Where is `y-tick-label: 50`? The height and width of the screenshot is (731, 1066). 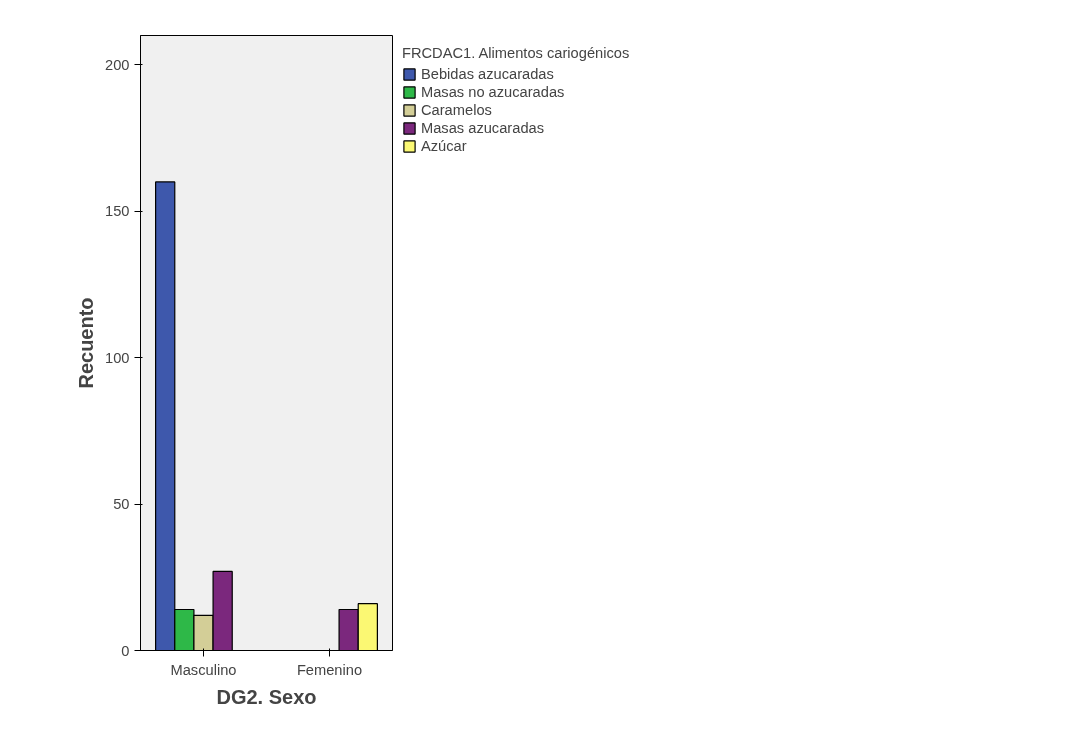 y-tick-label: 50 is located at coordinates (121, 504).